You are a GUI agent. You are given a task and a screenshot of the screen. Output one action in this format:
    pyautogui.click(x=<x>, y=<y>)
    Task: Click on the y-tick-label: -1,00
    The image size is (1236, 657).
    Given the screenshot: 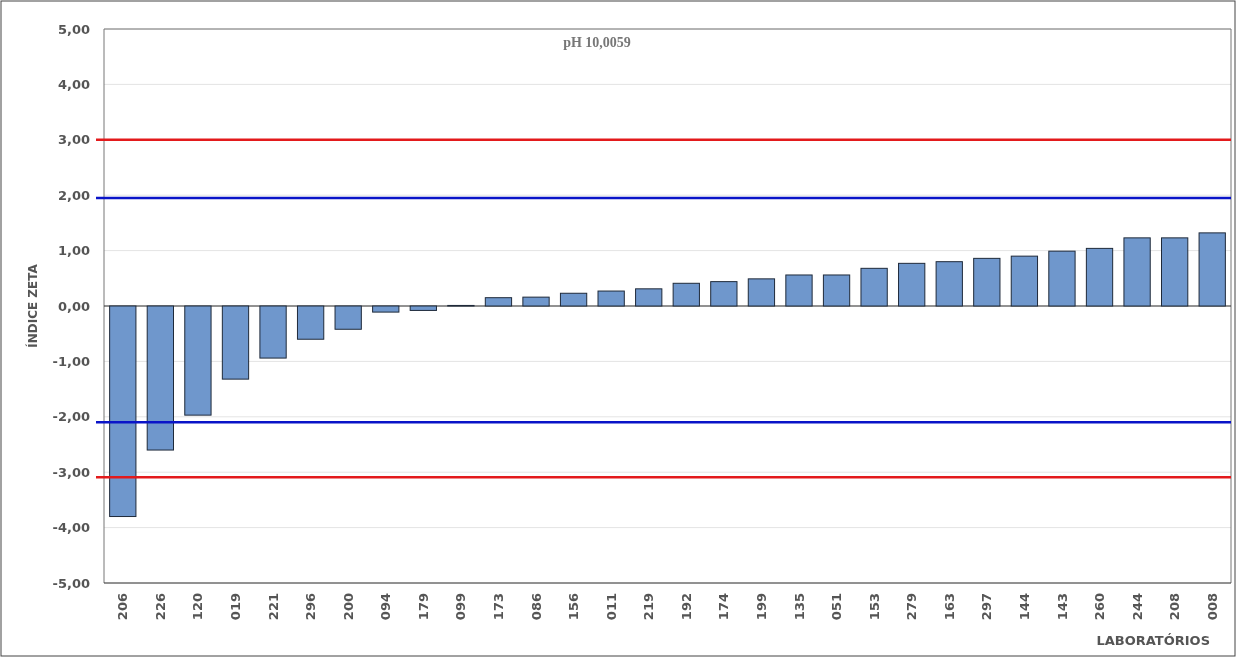 What is the action you would take?
    pyautogui.click(x=71, y=361)
    